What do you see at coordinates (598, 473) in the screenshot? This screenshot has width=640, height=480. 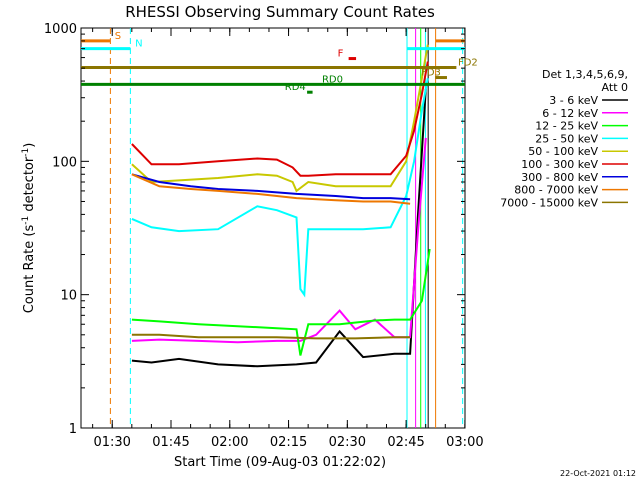 I see `footer-timestamp: 22-Oct-2021 01:12` at bounding box center [598, 473].